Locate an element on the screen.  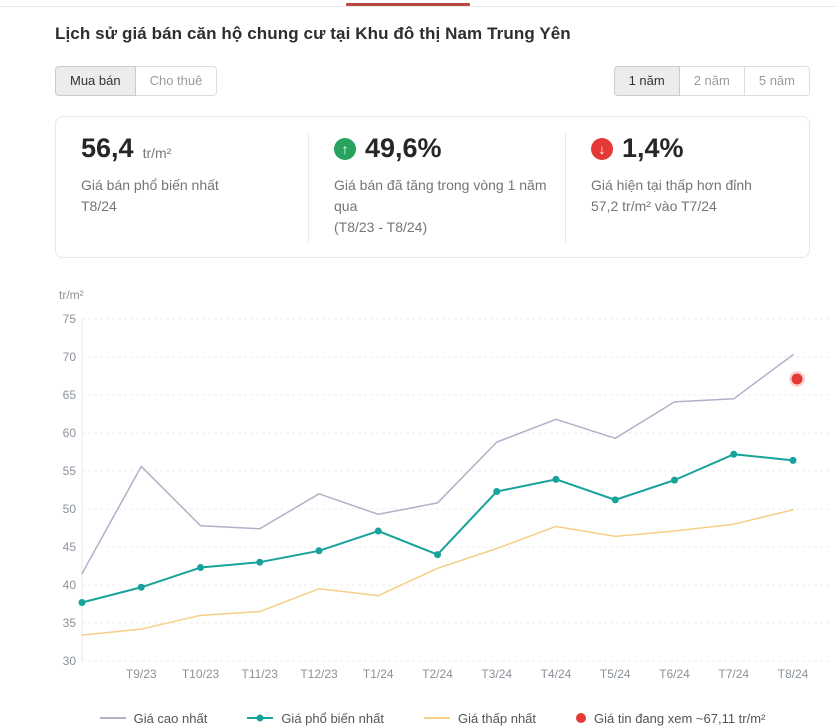
rent-tab: Cho thuê is located at coordinates (176, 81).